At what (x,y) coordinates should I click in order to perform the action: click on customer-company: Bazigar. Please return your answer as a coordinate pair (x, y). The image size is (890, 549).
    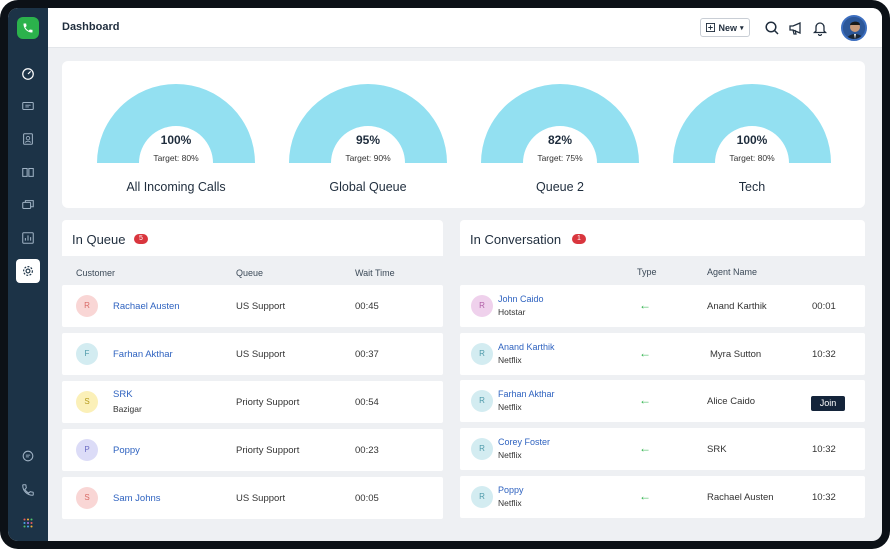
    Looking at the image, I should click on (127, 409).